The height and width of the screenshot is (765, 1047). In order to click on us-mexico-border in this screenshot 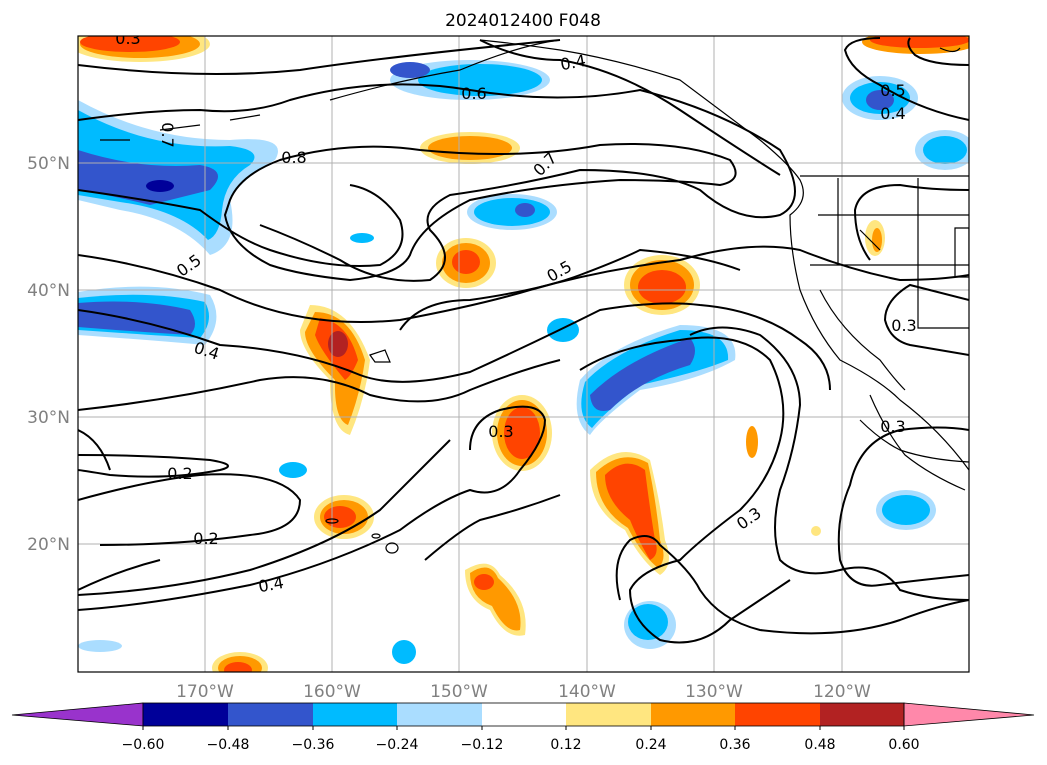, I will do `click(914, 441)`.